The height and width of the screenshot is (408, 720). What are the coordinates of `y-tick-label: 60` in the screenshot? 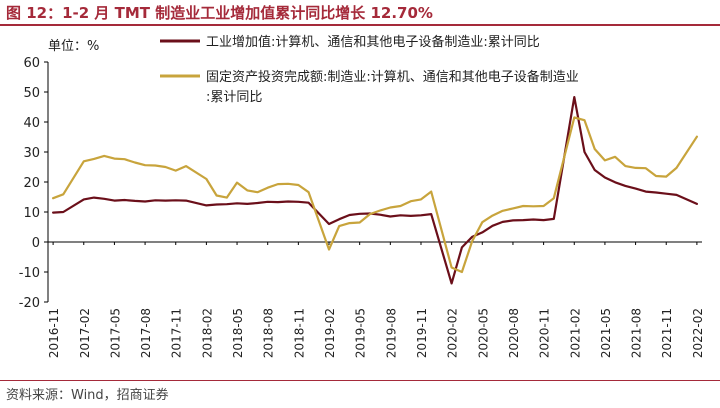 It's located at (31, 63).